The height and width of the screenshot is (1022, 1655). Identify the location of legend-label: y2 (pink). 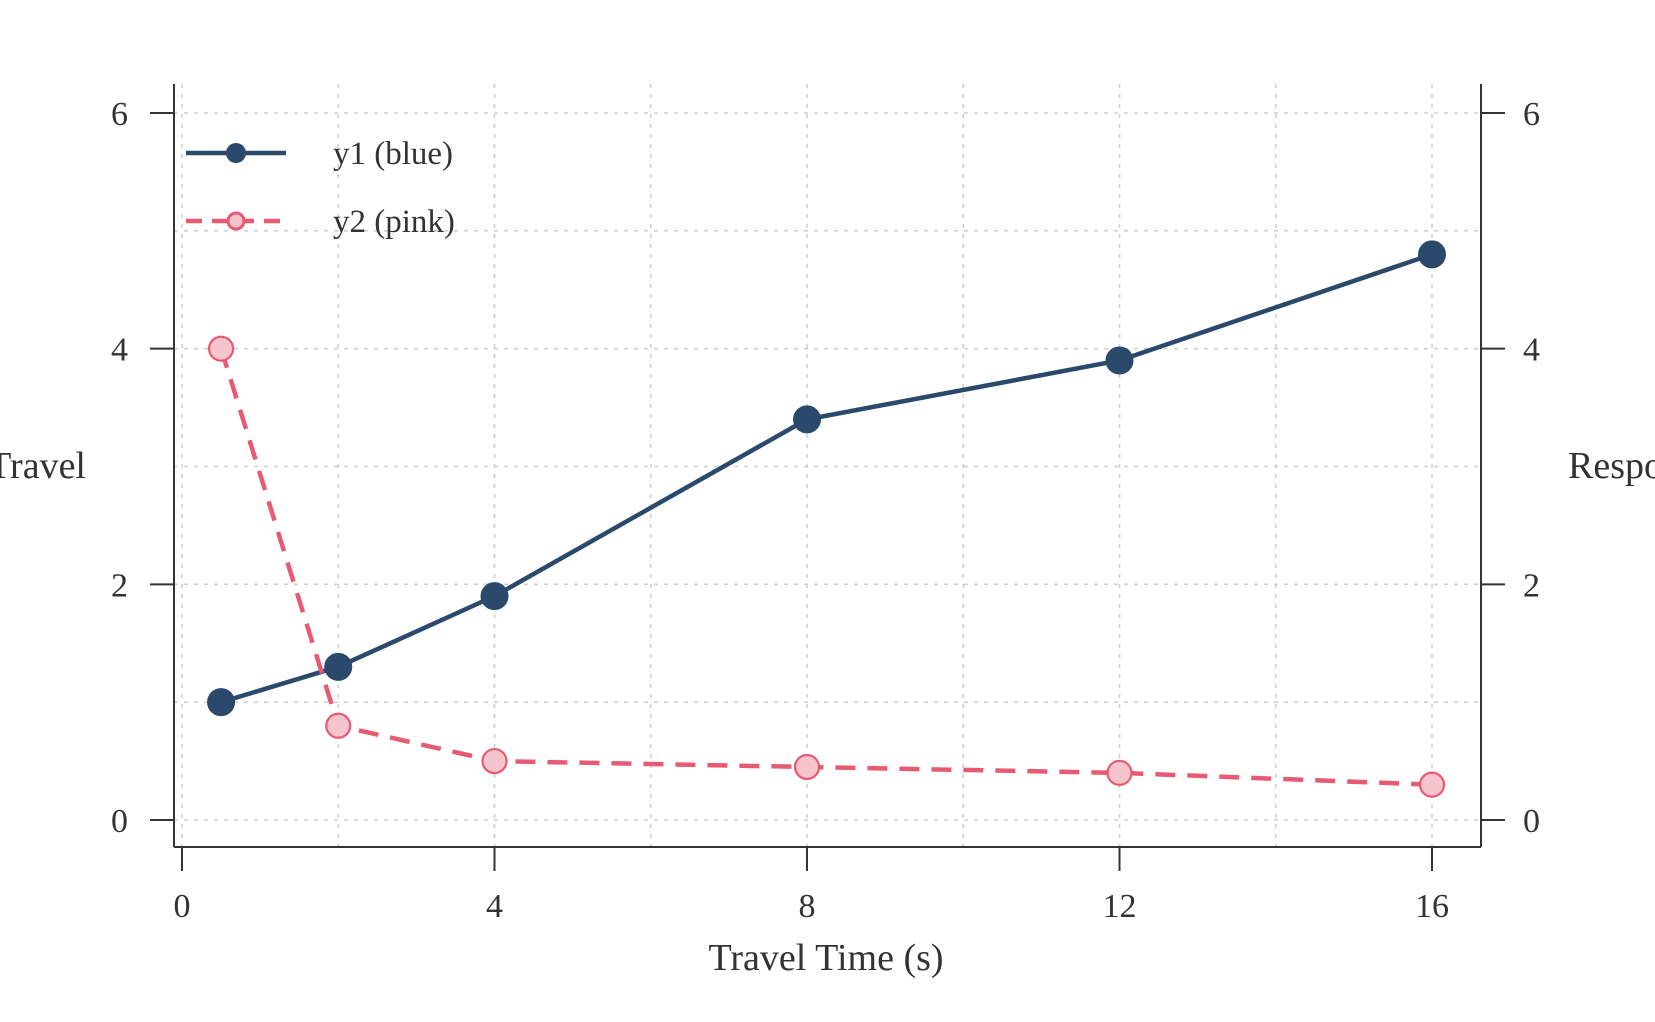
(394, 222).